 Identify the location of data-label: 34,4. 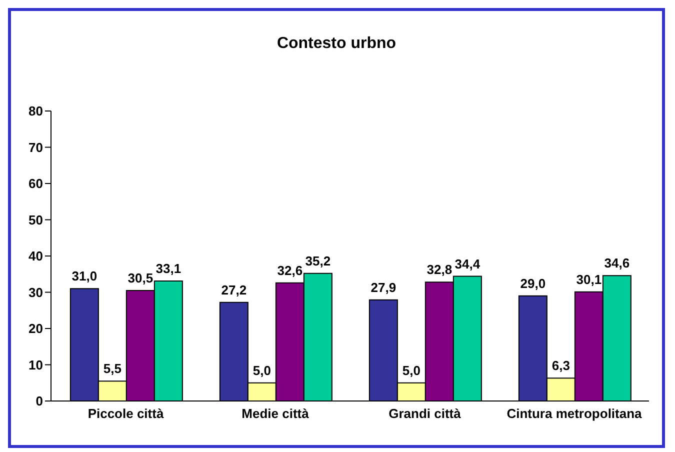
(467, 264).